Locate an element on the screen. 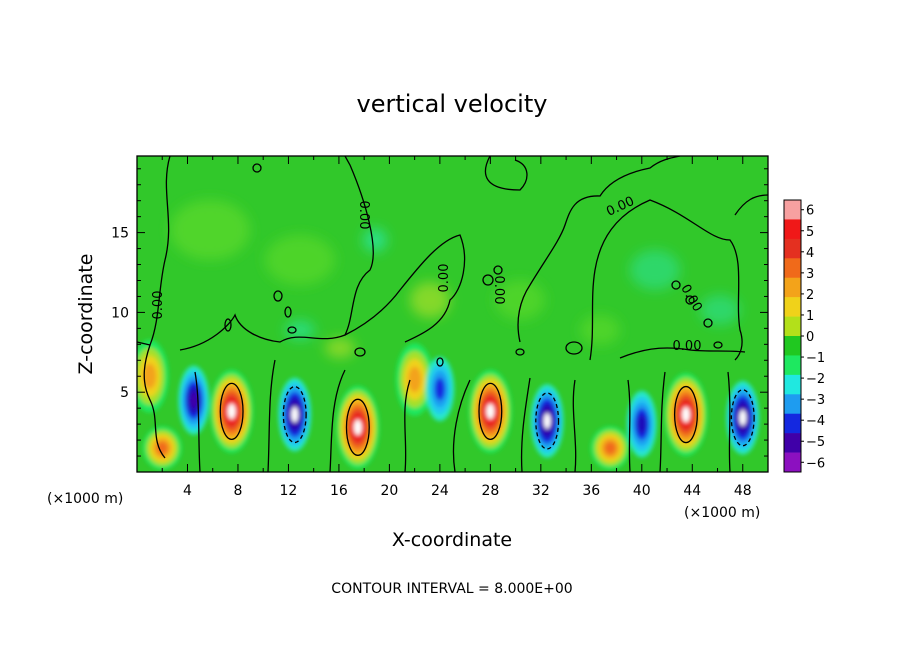 This screenshot has height=654, width=904. y-tick-label: 10 is located at coordinates (120, 313).